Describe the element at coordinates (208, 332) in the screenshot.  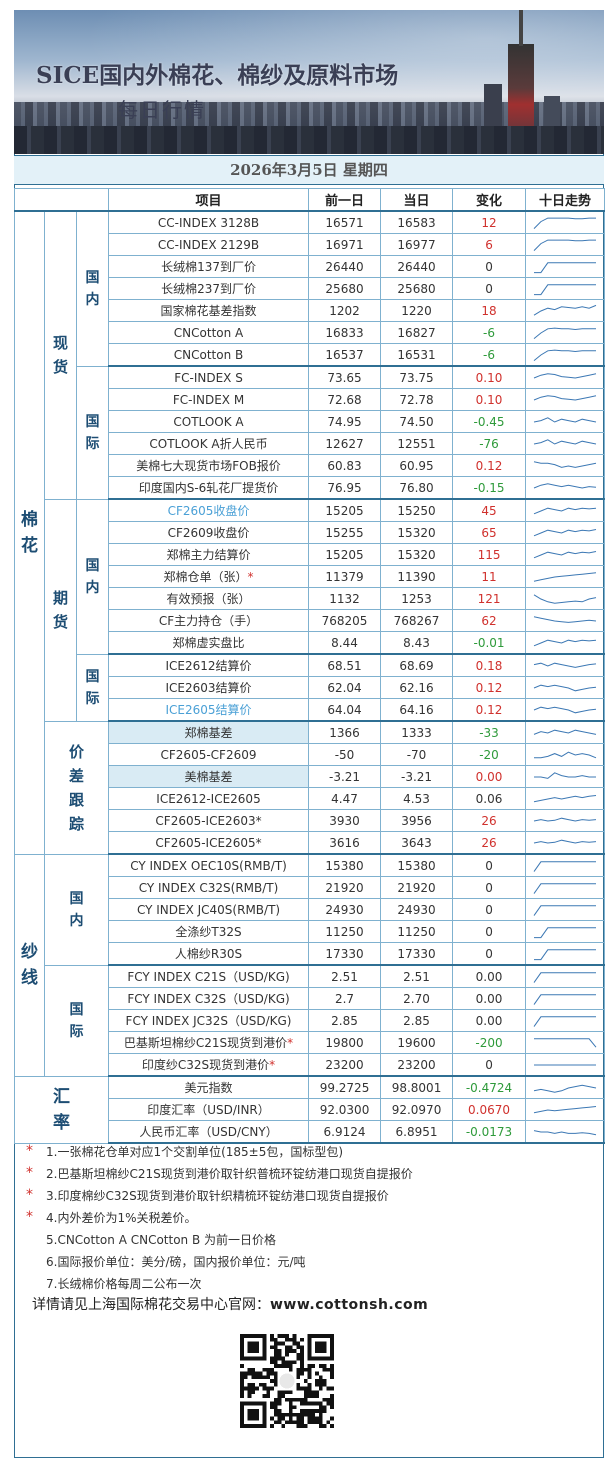
I see `row-item-label: CNCotton A` at that location.